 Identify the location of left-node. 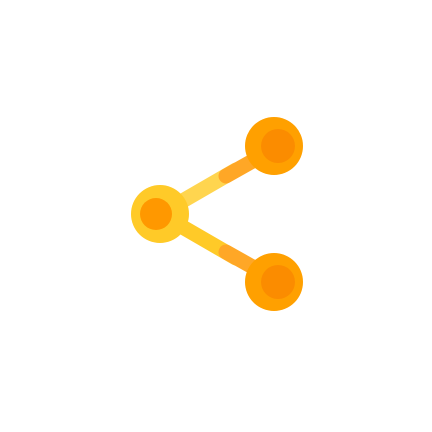
(160, 214).